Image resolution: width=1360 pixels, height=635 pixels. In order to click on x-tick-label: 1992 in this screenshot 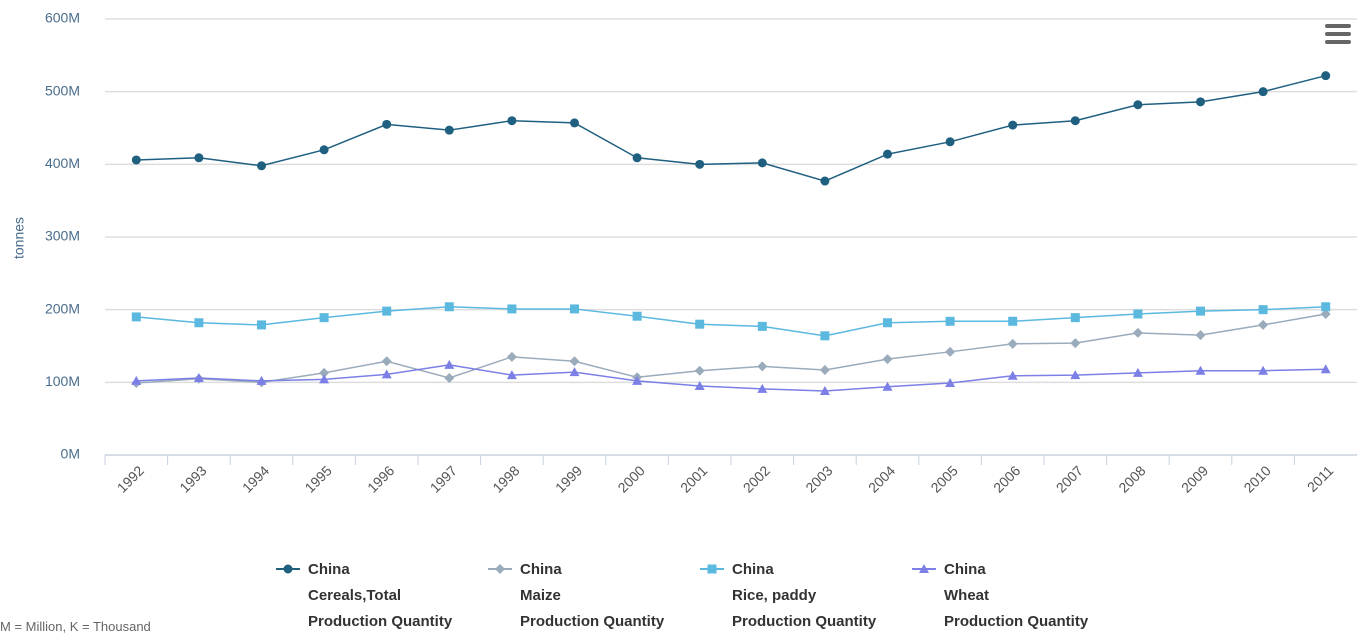, I will do `click(130, 478)`.